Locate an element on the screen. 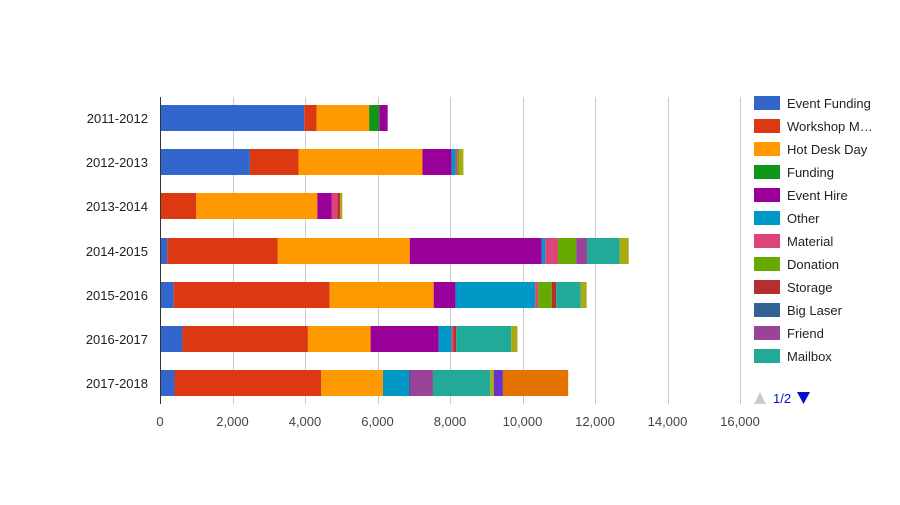 Image resolution: width=900 pixels, height=505 pixels. x-tick-label: 12,000 is located at coordinates (595, 421).